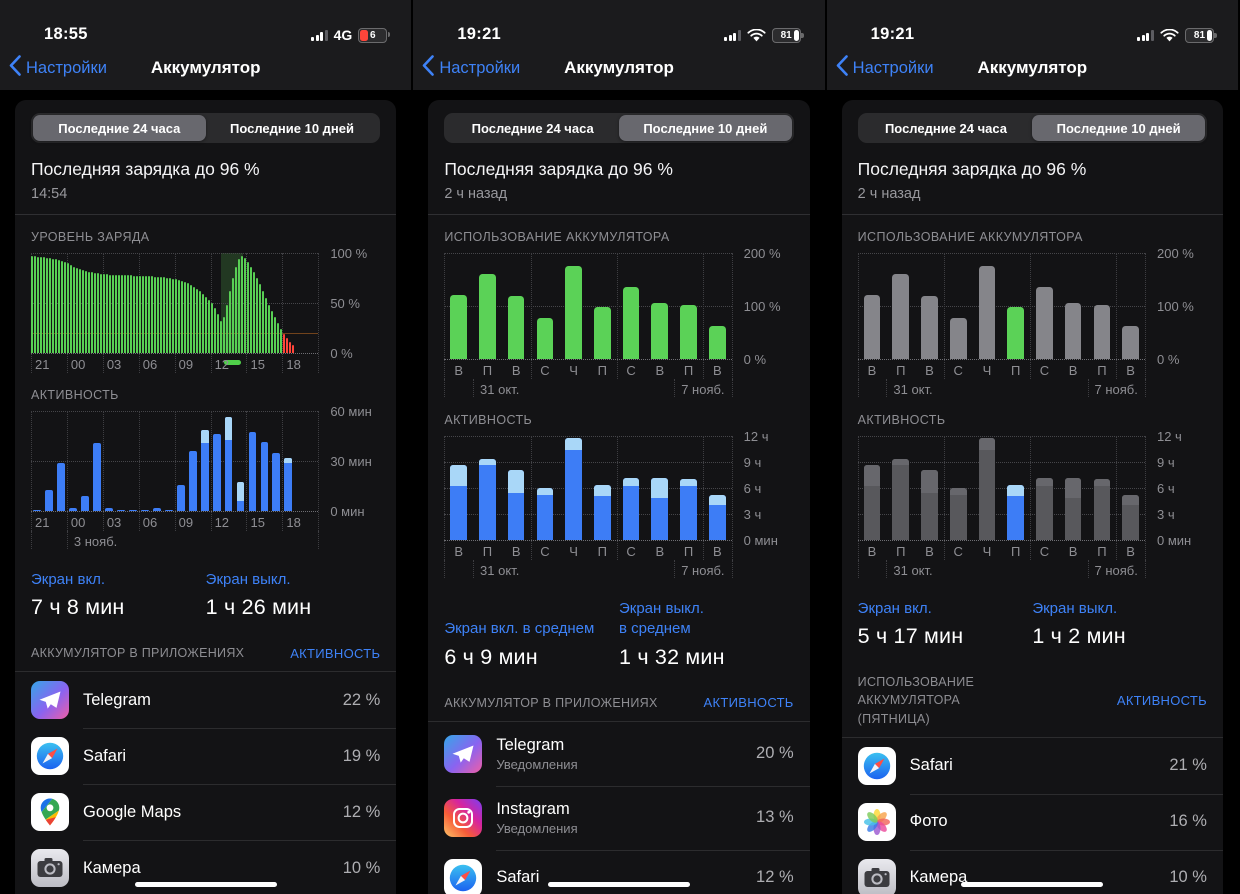 This screenshot has width=1240, height=894. I want to click on app-row: Камера 10 %, so click(1033, 871).